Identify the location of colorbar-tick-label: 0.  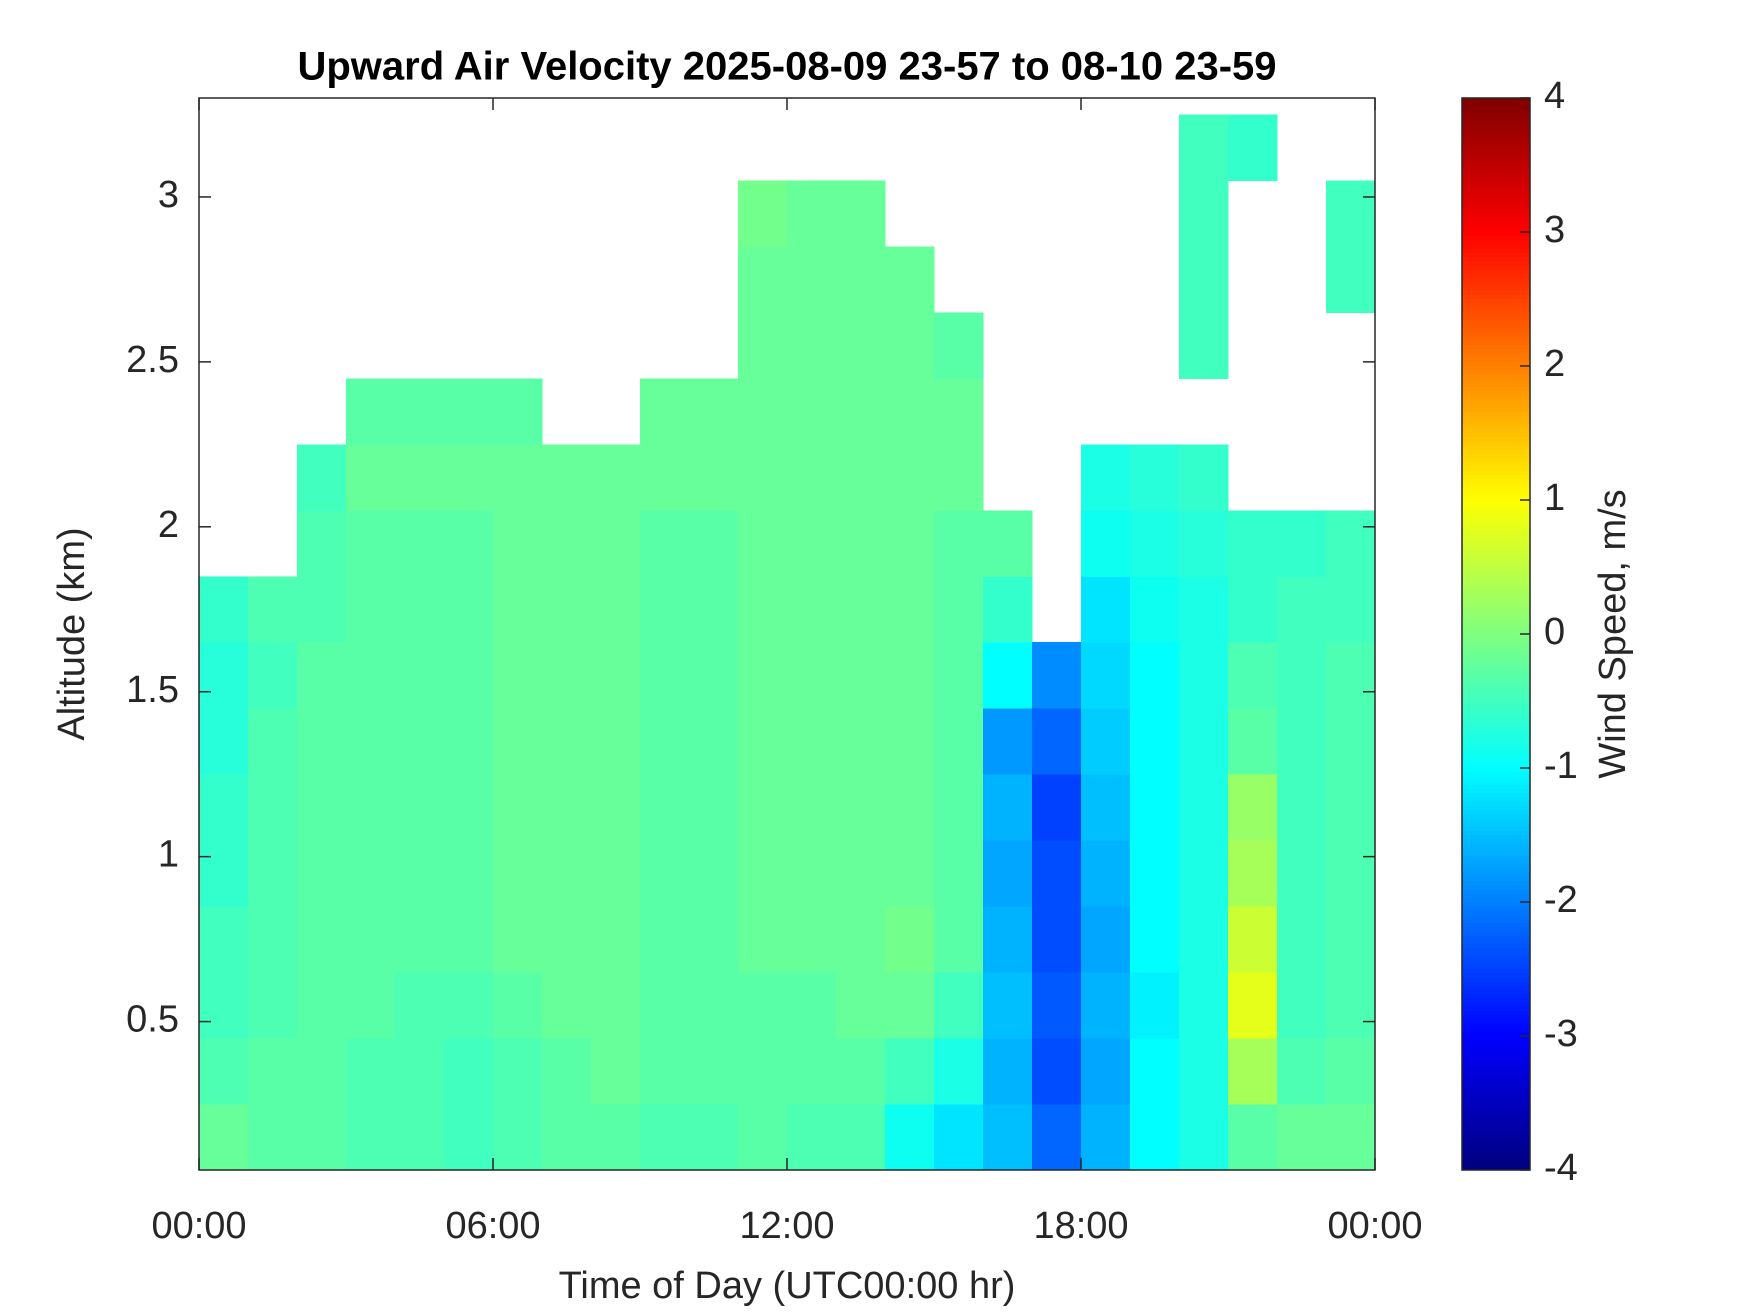
(1554, 632).